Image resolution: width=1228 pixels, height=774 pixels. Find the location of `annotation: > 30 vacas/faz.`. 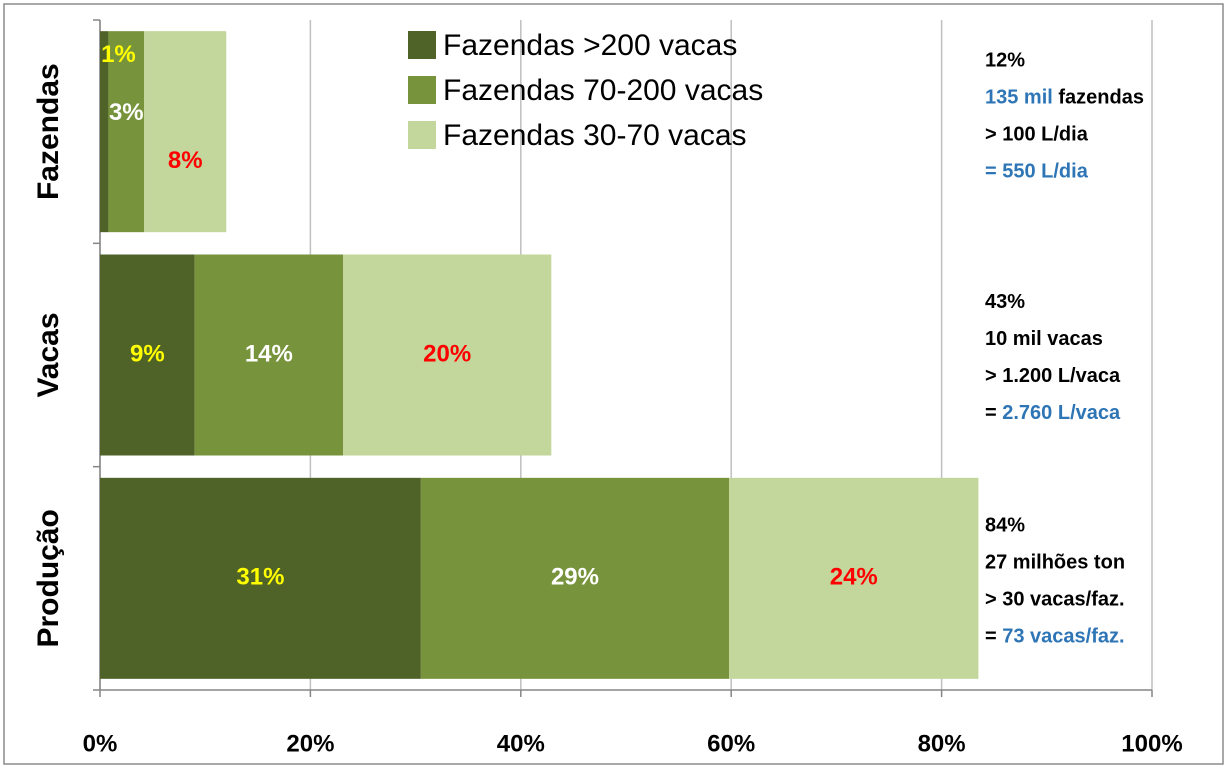

annotation: > 30 vacas/faz. is located at coordinates (1055, 600).